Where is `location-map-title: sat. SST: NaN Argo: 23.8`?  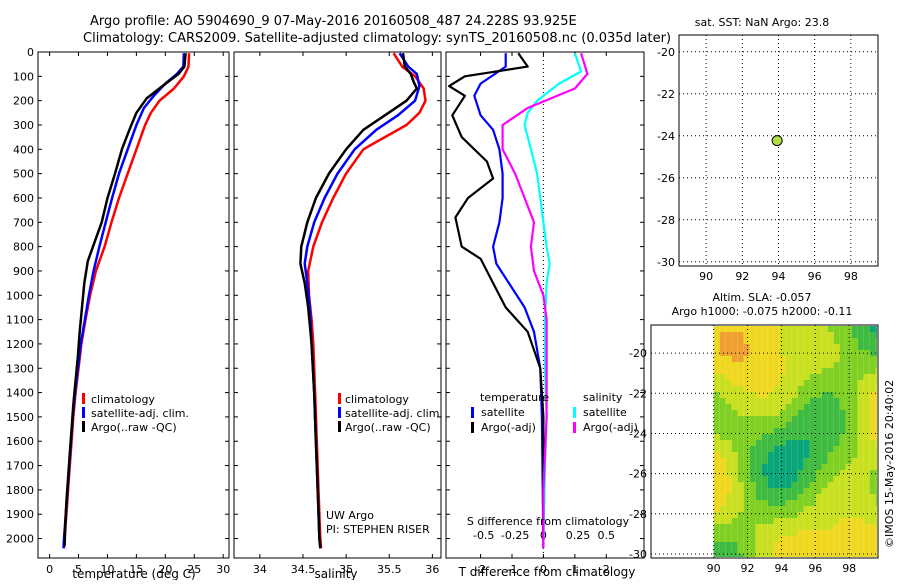
location-map-title: sat. SST: NaN Argo: 23.8 is located at coordinates (762, 22).